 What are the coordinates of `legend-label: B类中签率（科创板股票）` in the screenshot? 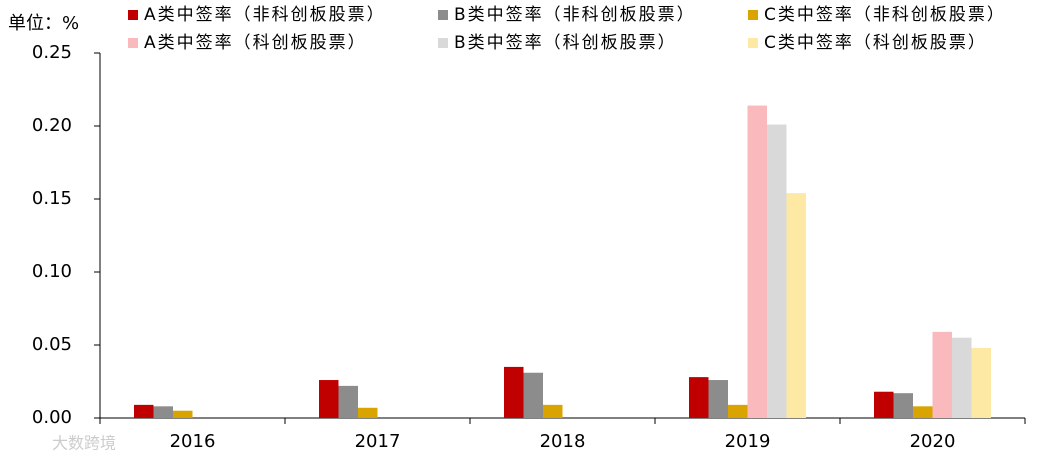 It's located at (565, 43).